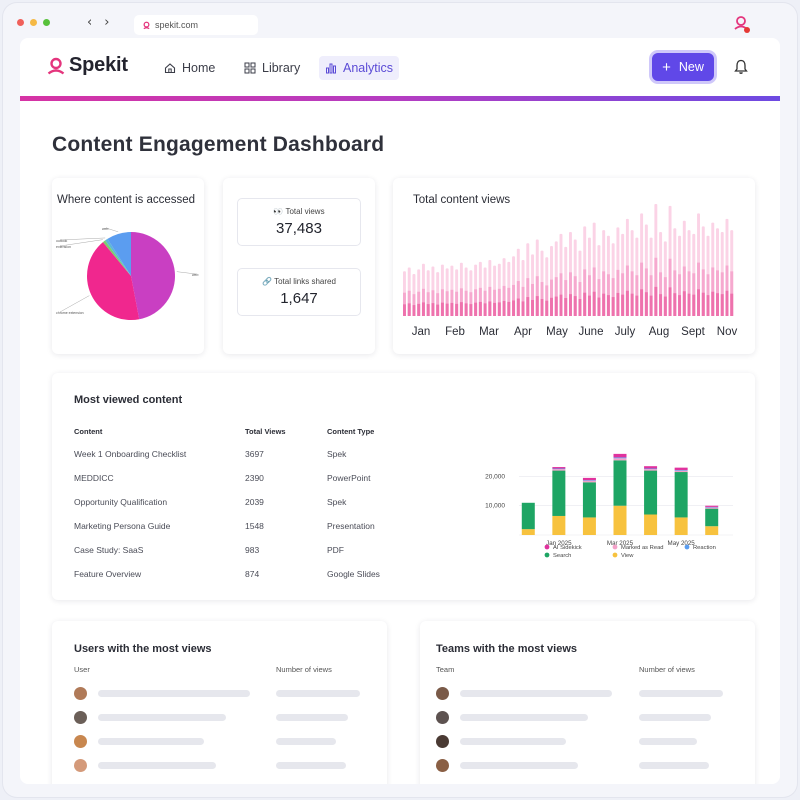  What do you see at coordinates (121, 502) in the screenshot?
I see `content-title-cell: Opportunity Qualification` at bounding box center [121, 502].